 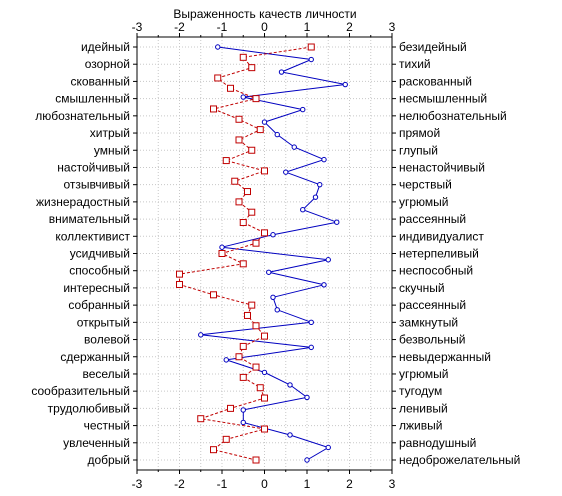 What do you see at coordinates (423, 408) in the screenshot?
I see `right-tick-label: ленивый` at bounding box center [423, 408].